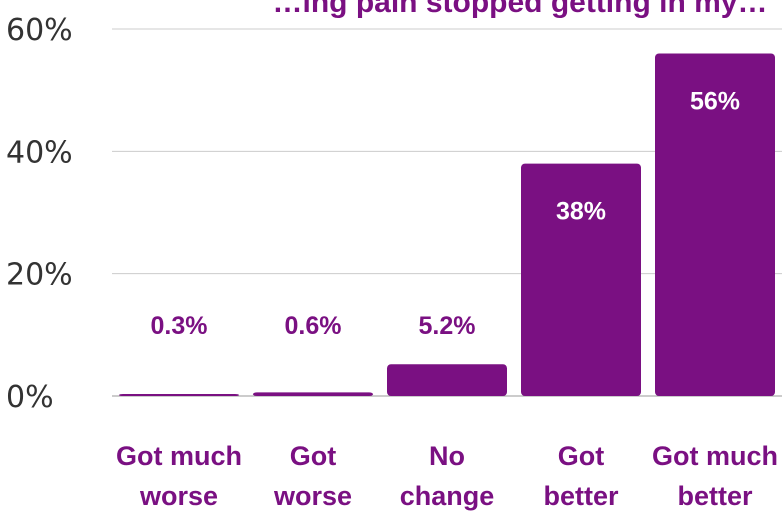  What do you see at coordinates (581, 212) in the screenshot?
I see `data-label: 38%` at bounding box center [581, 212].